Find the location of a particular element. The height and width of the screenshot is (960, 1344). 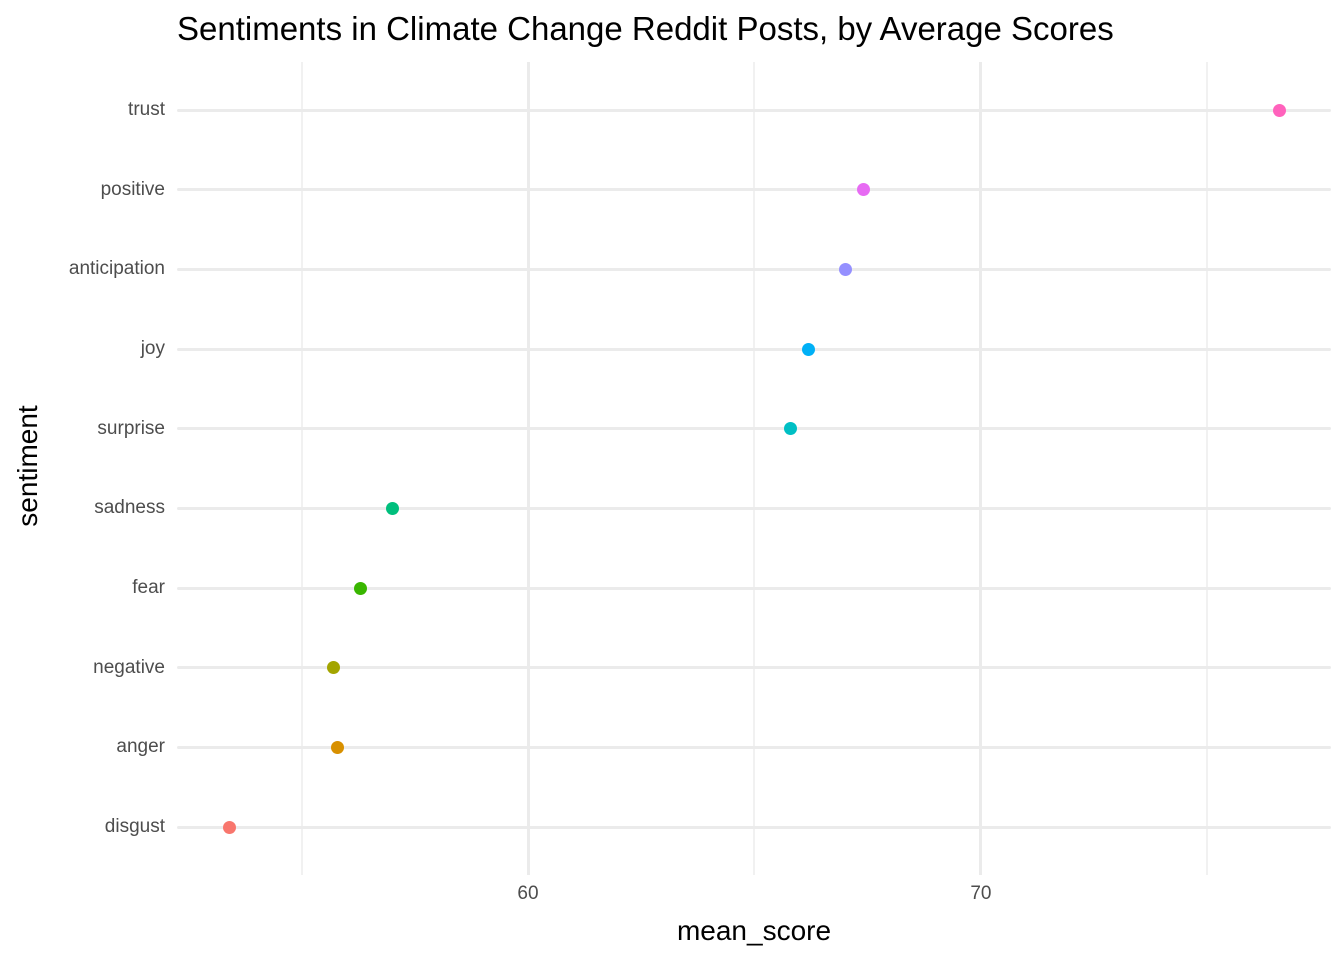

gridline-y-surprise is located at coordinates (754, 429).